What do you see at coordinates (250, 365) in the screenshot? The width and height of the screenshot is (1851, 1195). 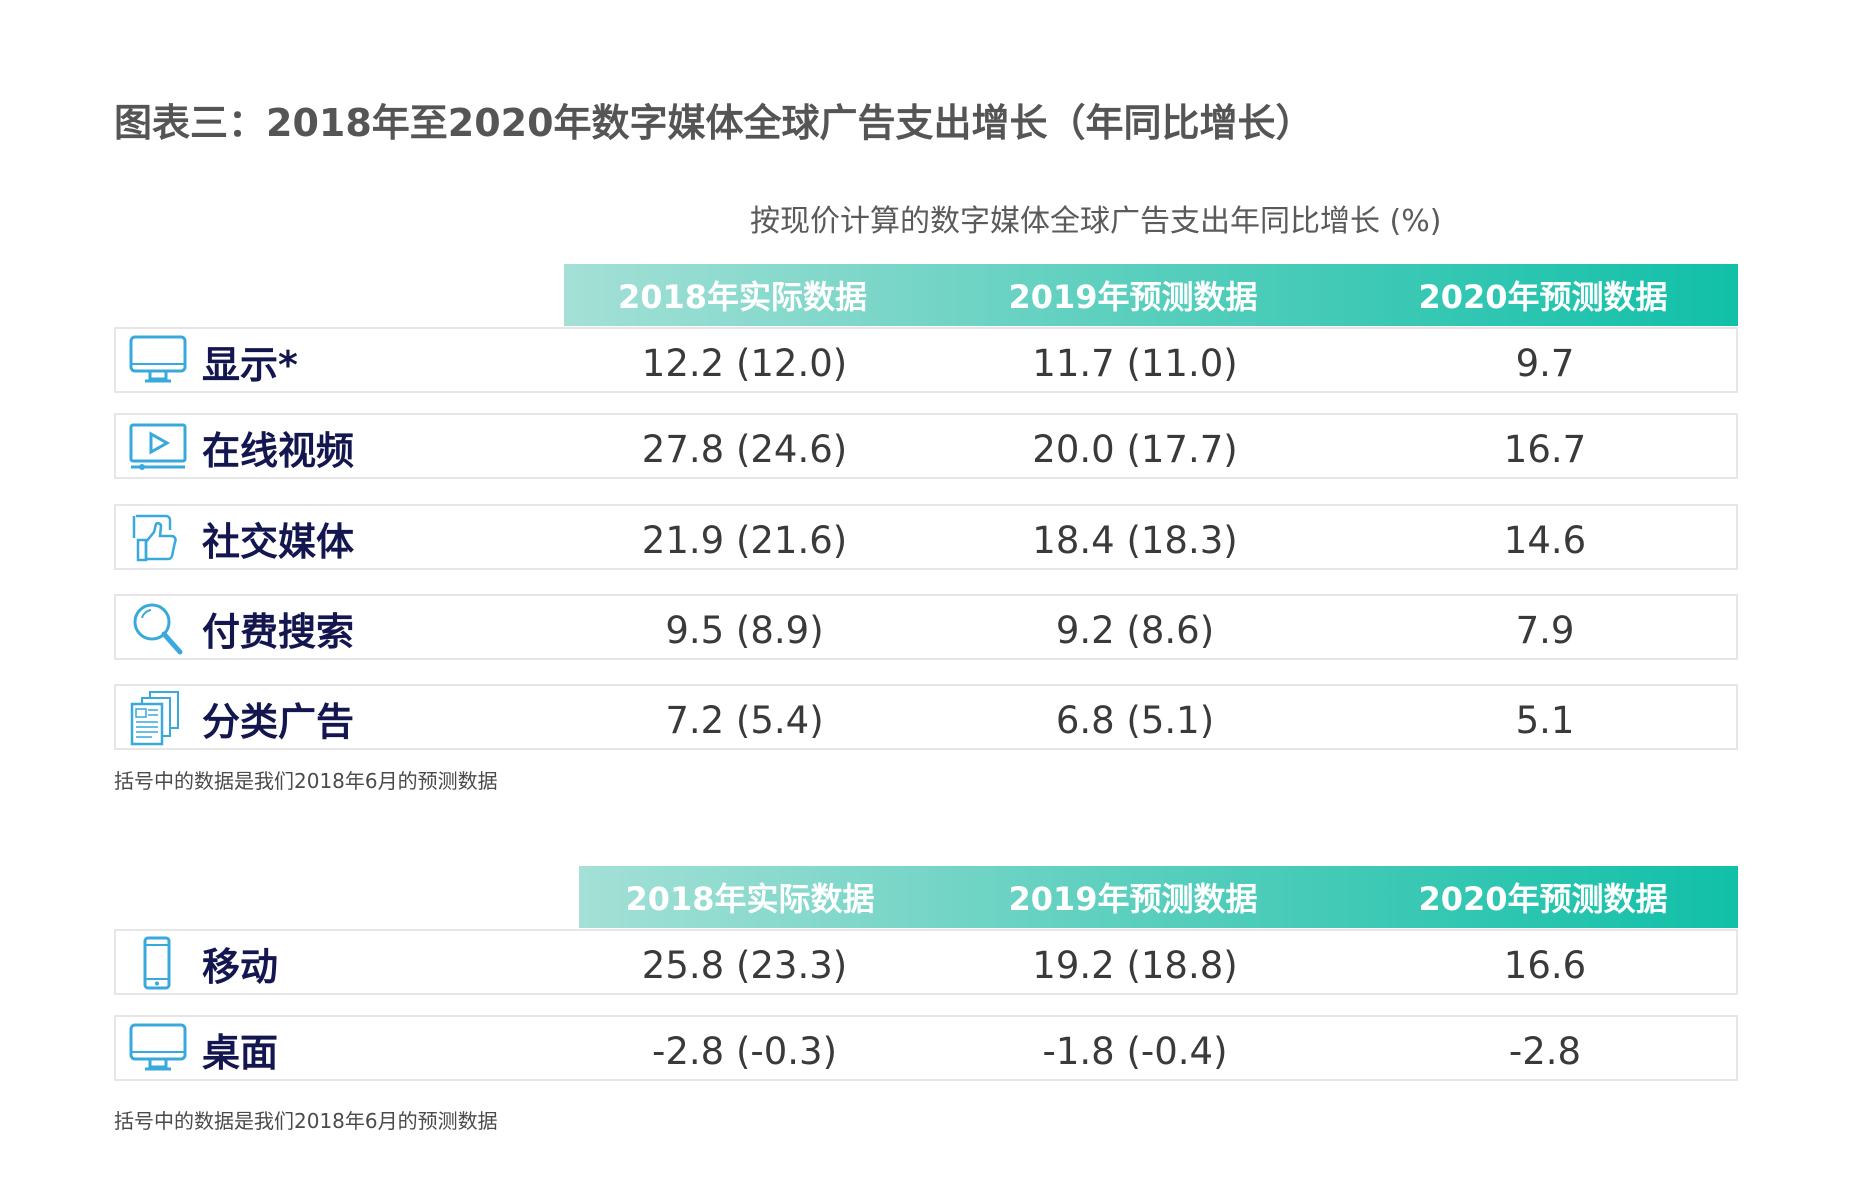 I see `row-label: 显示*` at bounding box center [250, 365].